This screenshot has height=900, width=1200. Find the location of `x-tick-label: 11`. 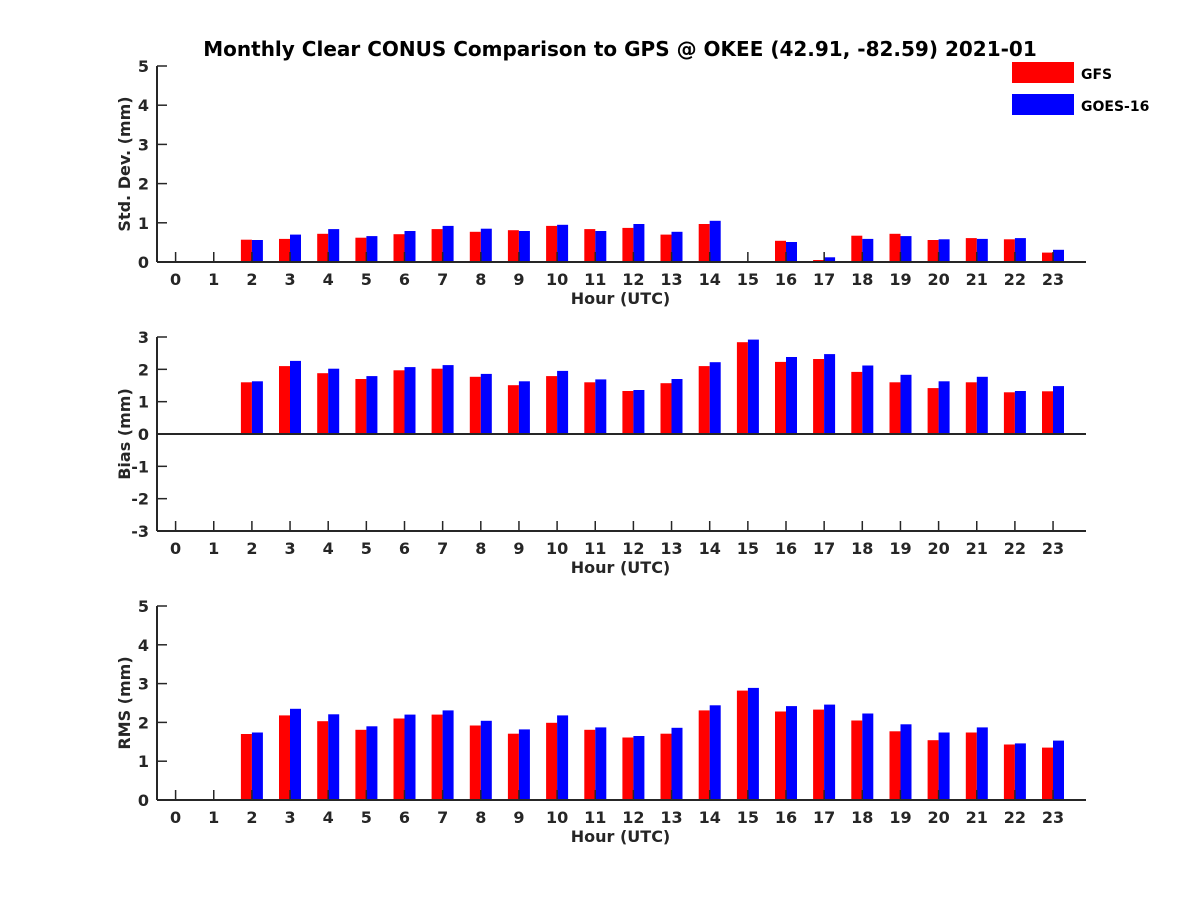

x-tick-label: 11 is located at coordinates (595, 279).